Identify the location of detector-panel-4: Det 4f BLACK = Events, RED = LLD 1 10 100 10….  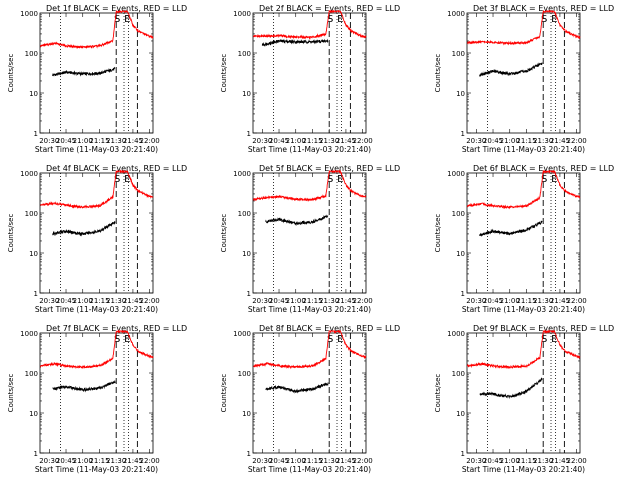
(97, 239).